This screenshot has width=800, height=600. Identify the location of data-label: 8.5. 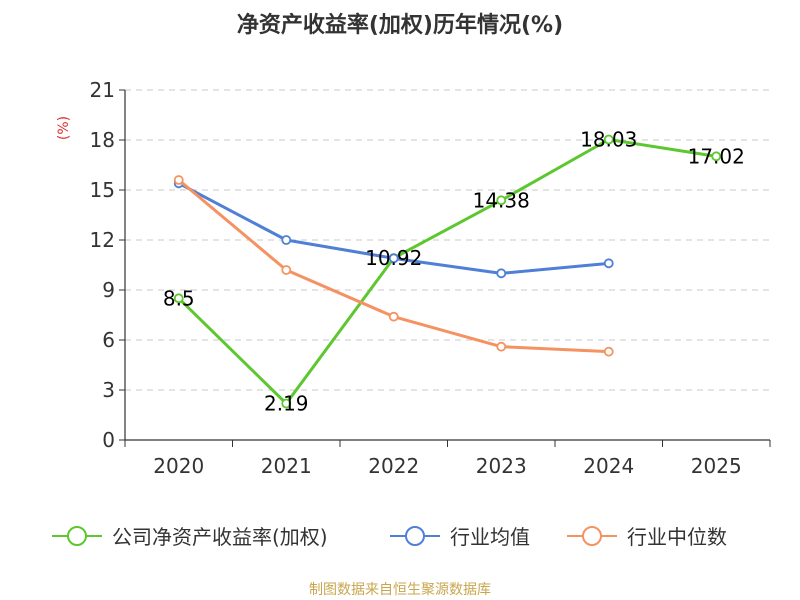
(179, 298).